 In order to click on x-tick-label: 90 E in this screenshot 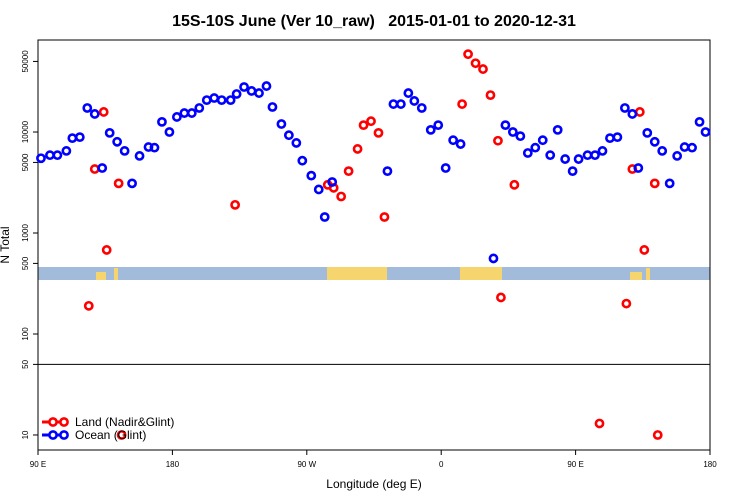, I will do `click(38, 464)`.